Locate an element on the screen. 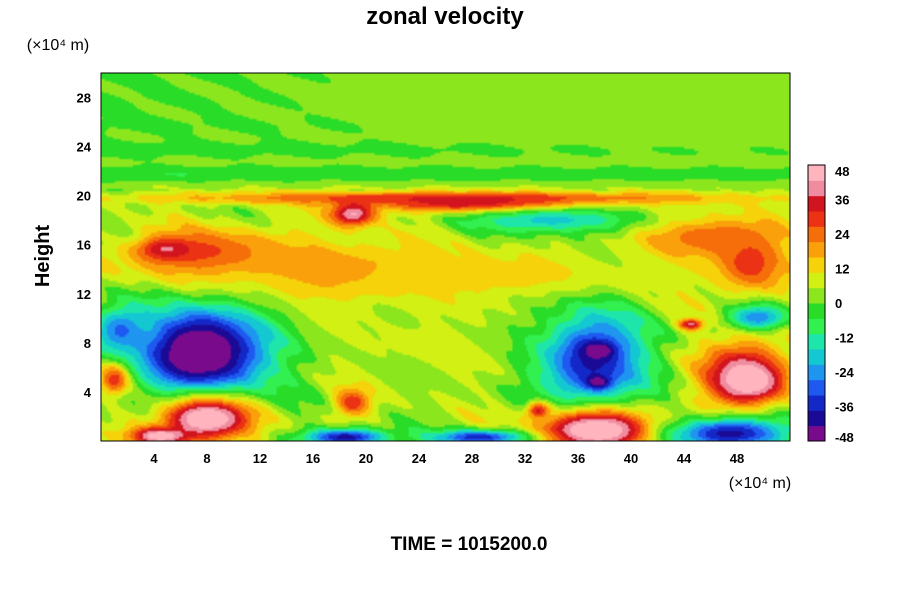 The width and height of the screenshot is (900, 600). x-tick-label: 40 is located at coordinates (631, 458).